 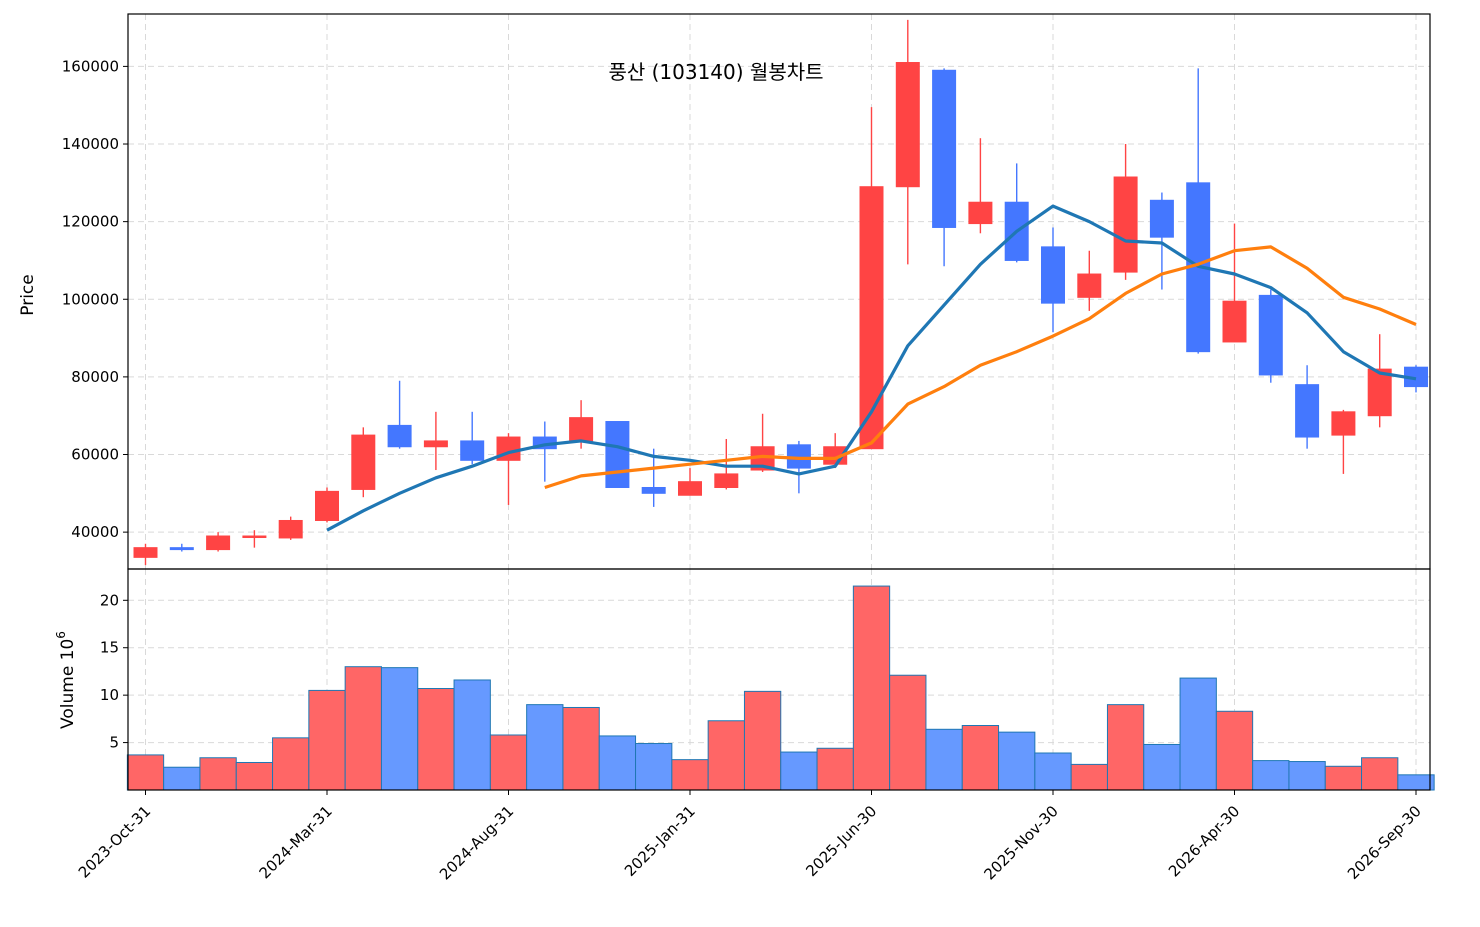 I want to click on volume-tick-label: 15, so click(x=109, y=648).